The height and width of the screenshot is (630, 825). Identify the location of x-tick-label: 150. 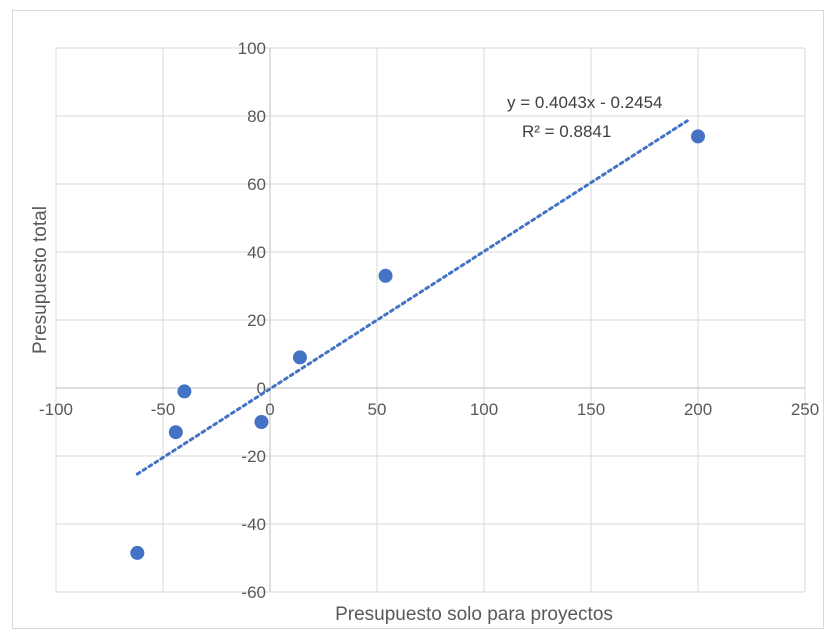
(591, 409).